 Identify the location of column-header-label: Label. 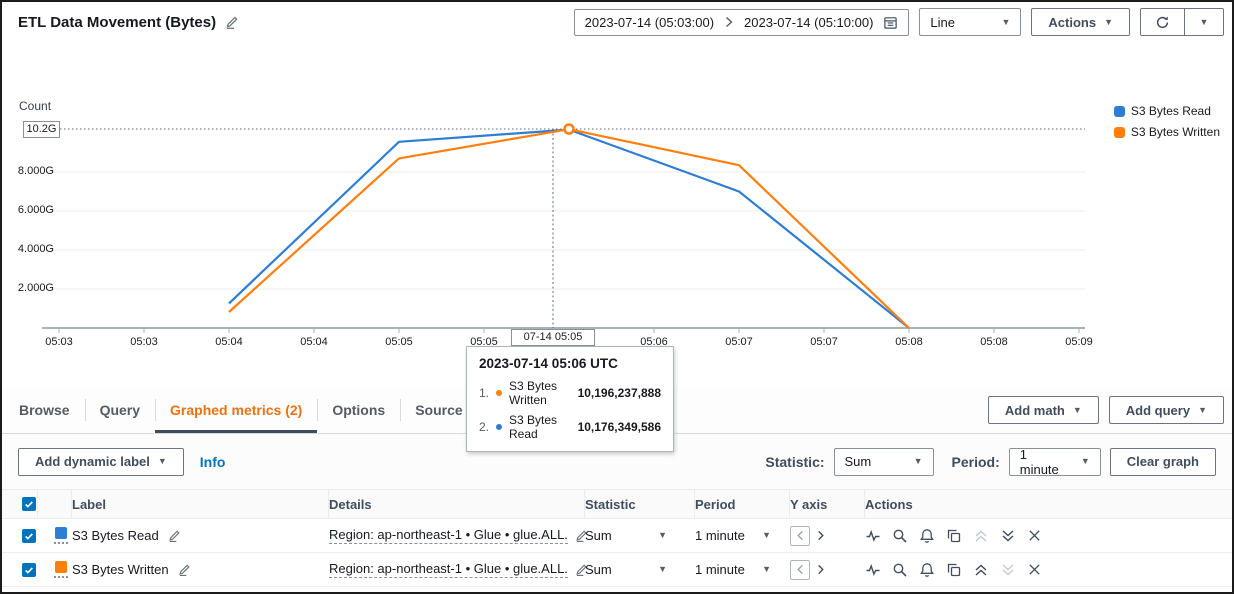
(200, 504).